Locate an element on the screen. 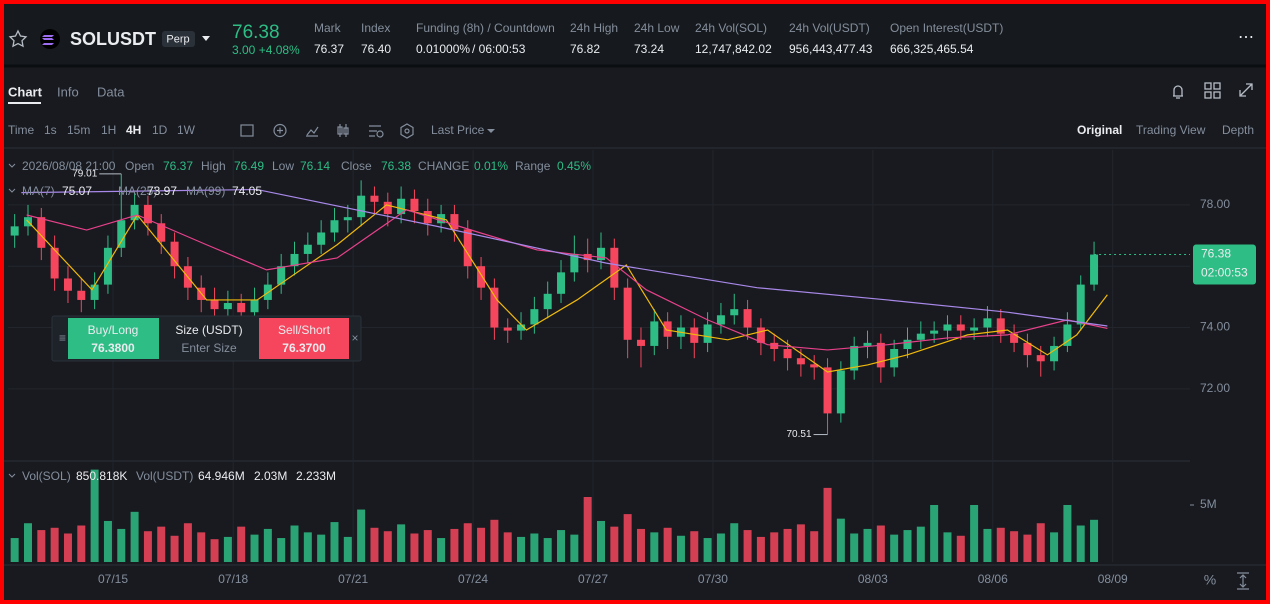  vol-value: 64.946M is located at coordinates (221, 476).